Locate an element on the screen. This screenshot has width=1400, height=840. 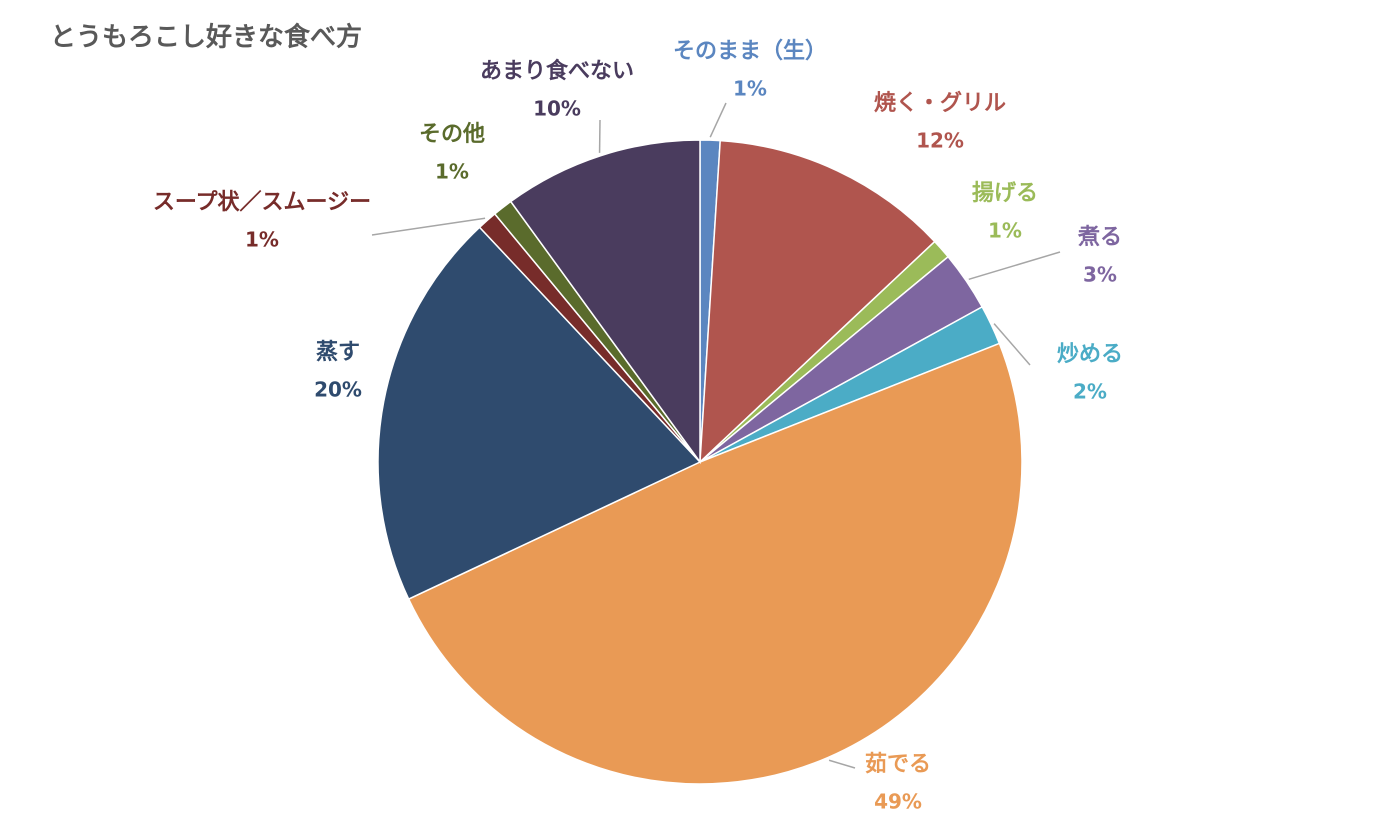
data-label-value: 10% is located at coordinates (557, 109).